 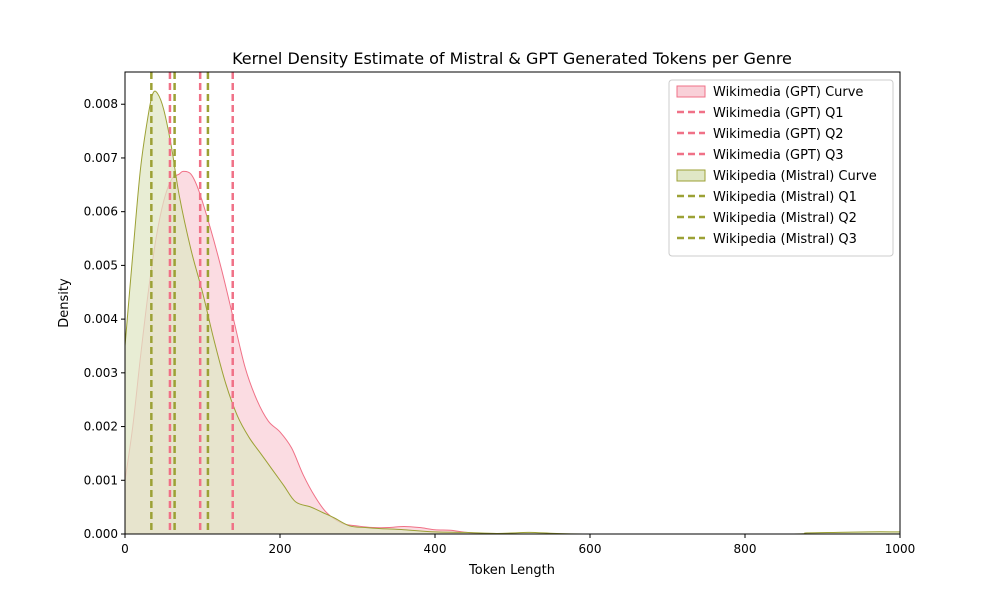 What do you see at coordinates (64, 303) in the screenshot?
I see `y-axis-label: Density` at bounding box center [64, 303].